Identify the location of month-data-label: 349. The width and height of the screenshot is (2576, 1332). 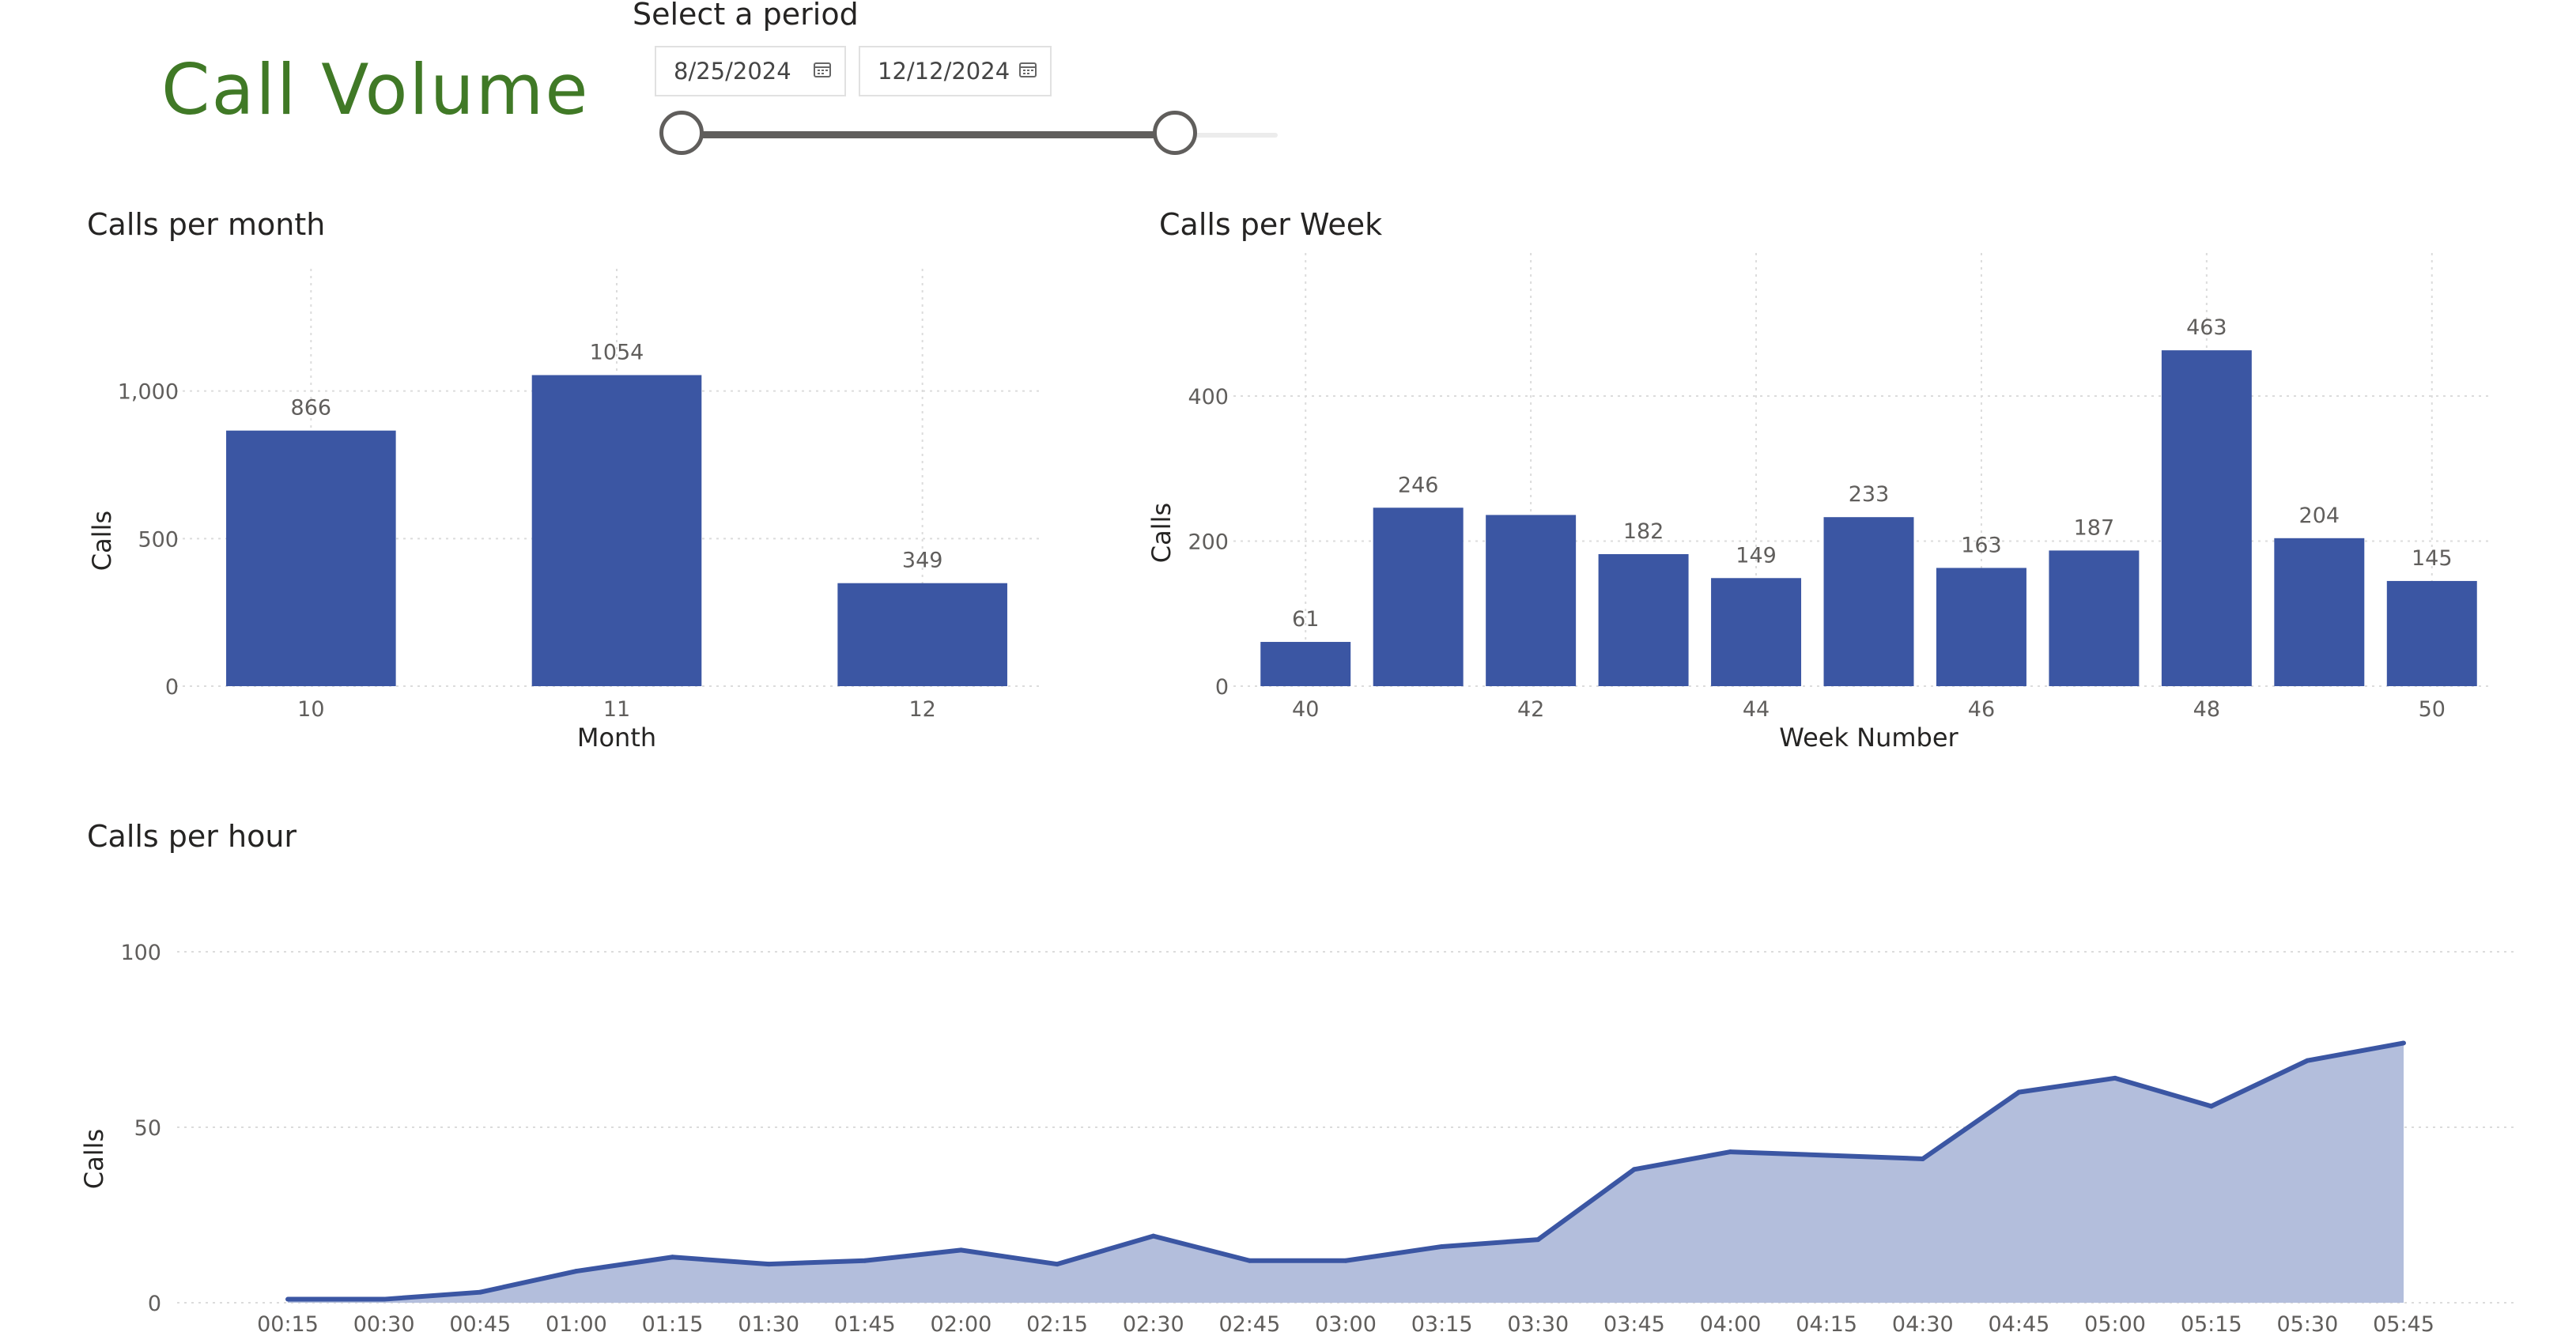
(922, 561).